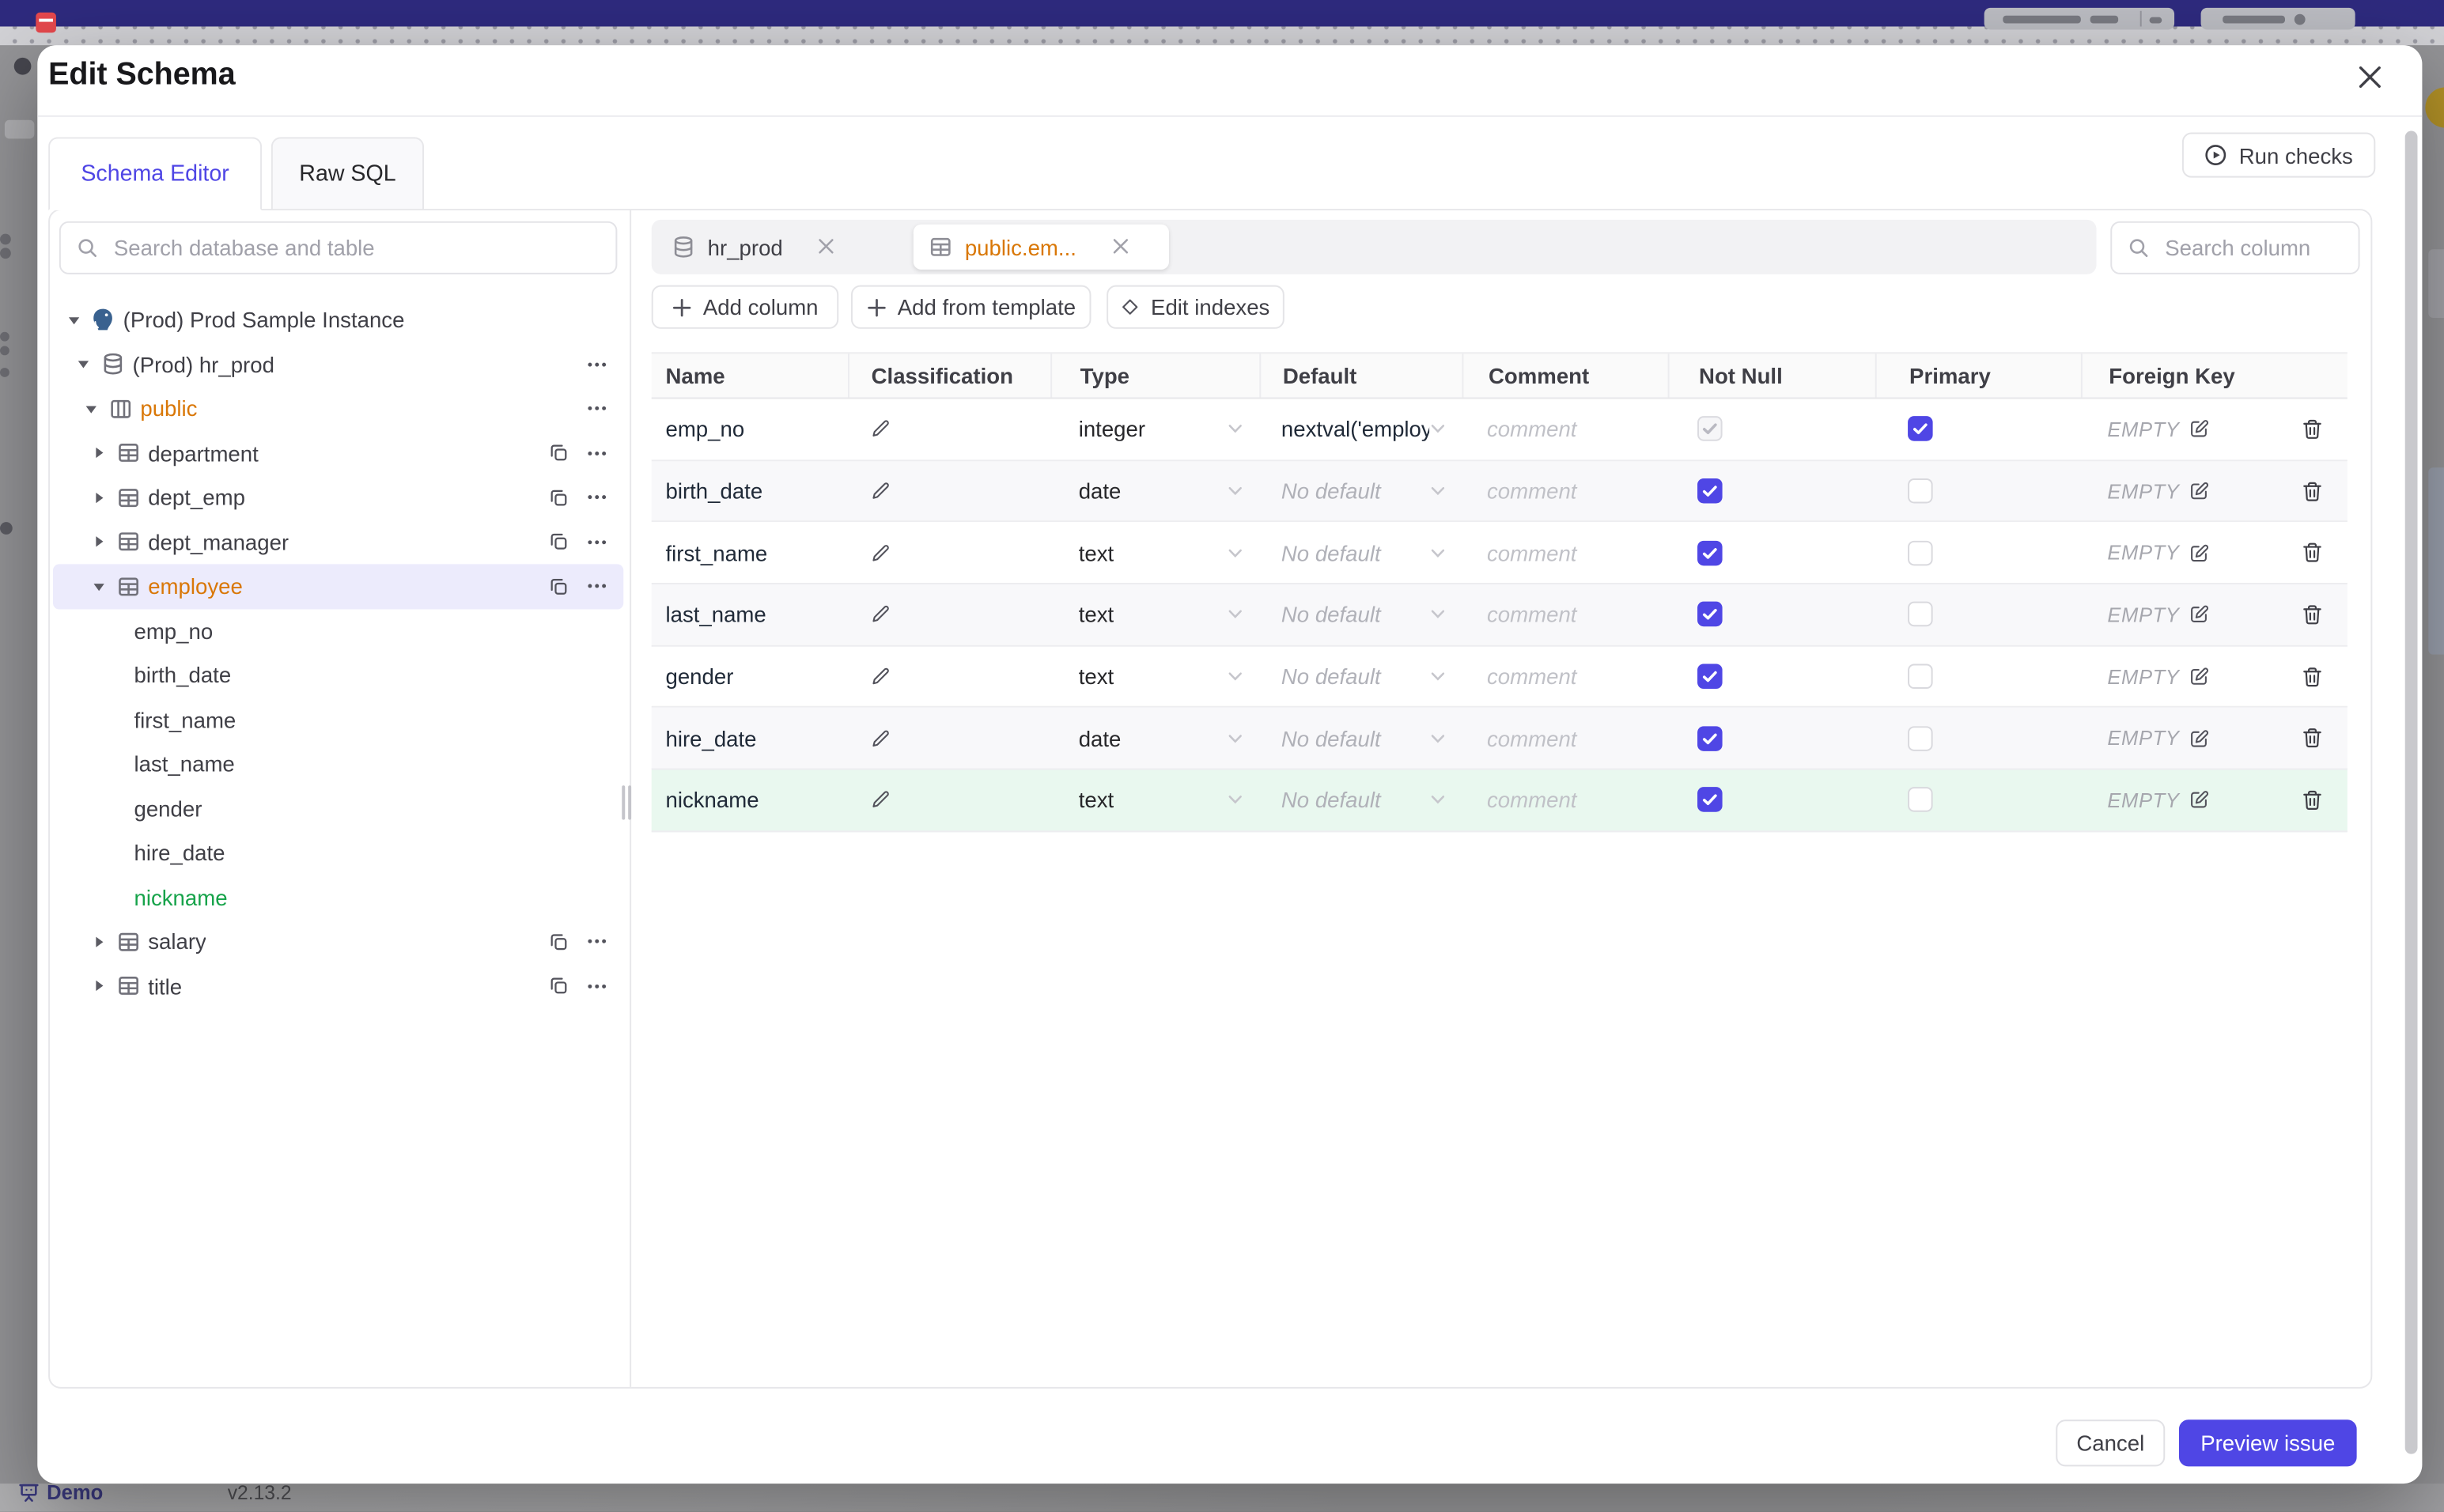 The height and width of the screenshot is (1512, 2444). I want to click on editor-tab-hr-prod: hr_prod, so click(783, 247).